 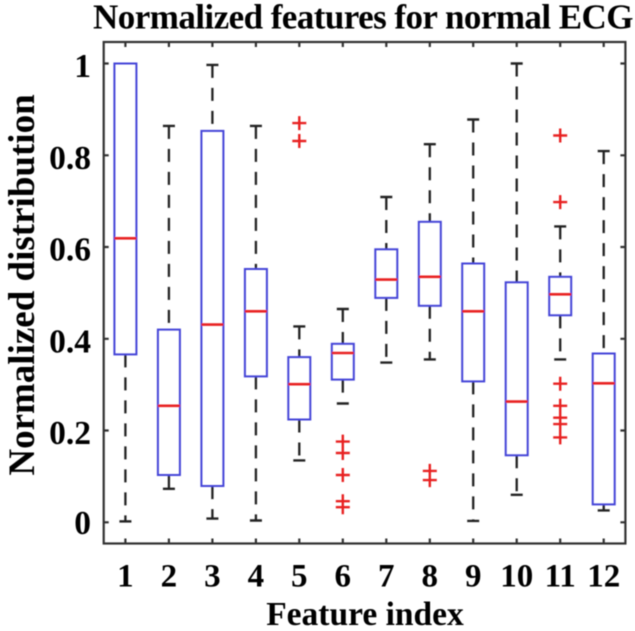 I want to click on svg-text: Feature index, so click(x=365, y=613).